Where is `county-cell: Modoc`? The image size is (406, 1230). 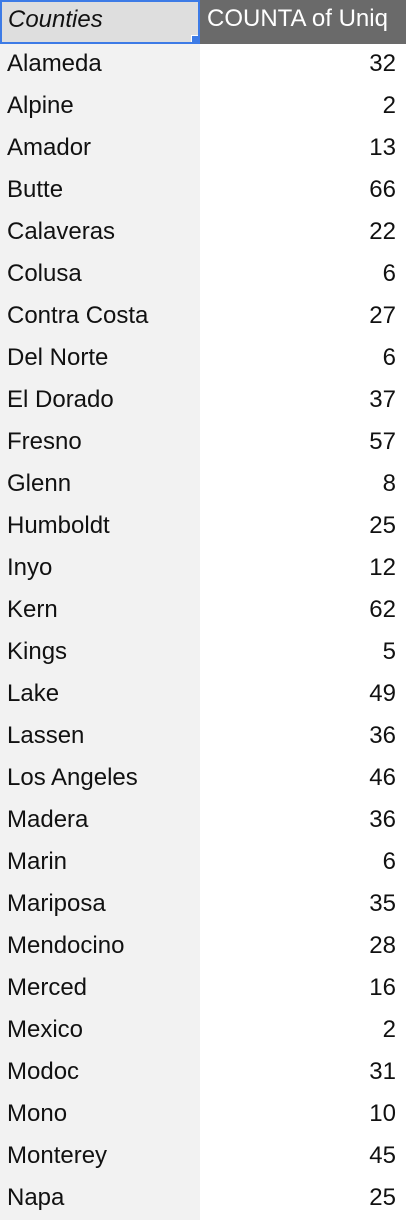
county-cell: Modoc is located at coordinates (100, 1073).